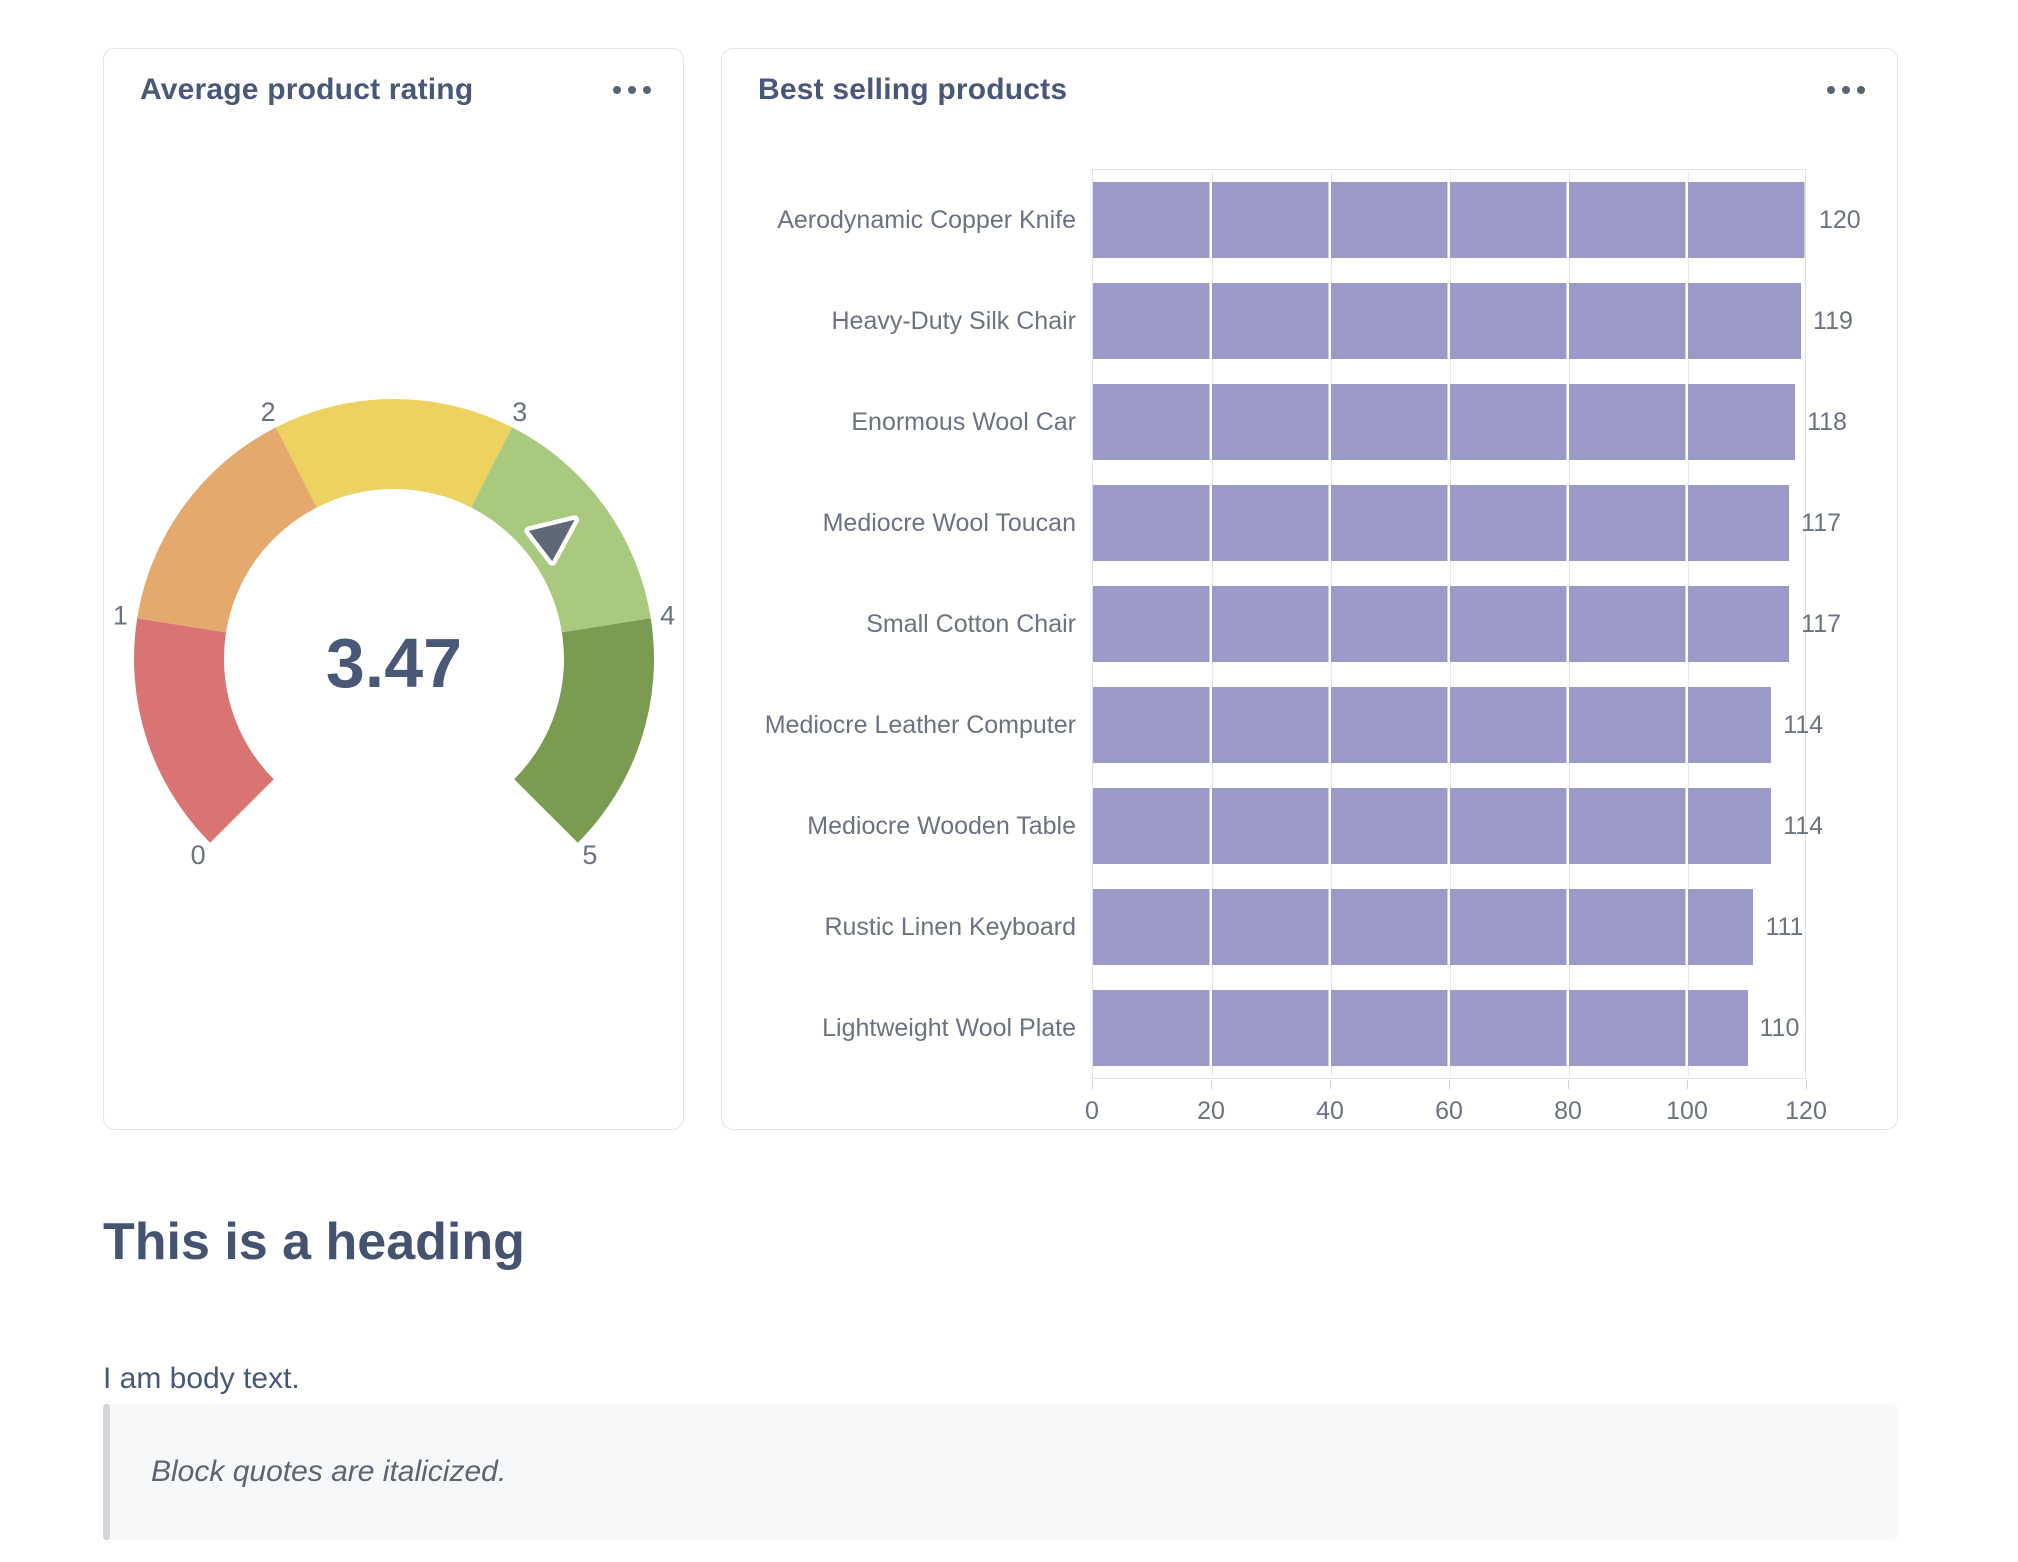 This screenshot has height=1562, width=2018. What do you see at coordinates (1000, 1472) in the screenshot?
I see `blockquote: Block quotes are italicized.` at bounding box center [1000, 1472].